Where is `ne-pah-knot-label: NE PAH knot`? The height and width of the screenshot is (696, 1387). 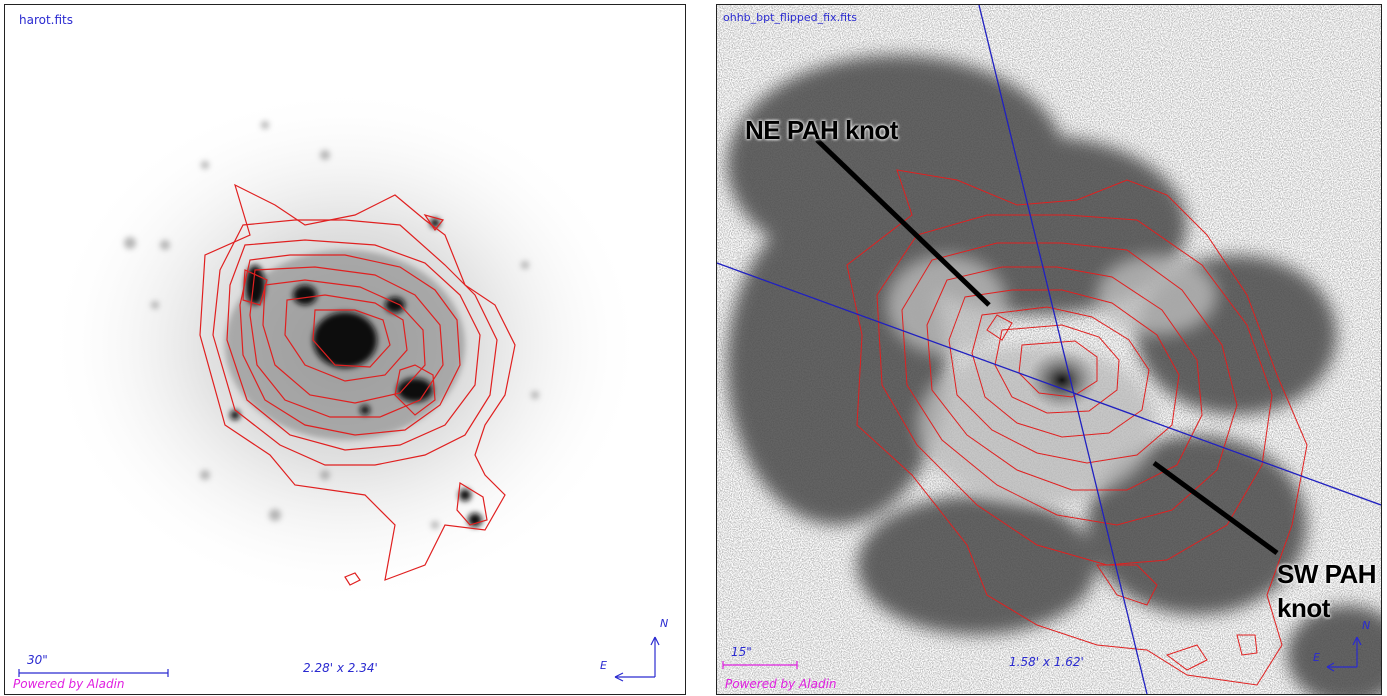 ne-pah-knot-label: NE PAH knot is located at coordinates (821, 130).